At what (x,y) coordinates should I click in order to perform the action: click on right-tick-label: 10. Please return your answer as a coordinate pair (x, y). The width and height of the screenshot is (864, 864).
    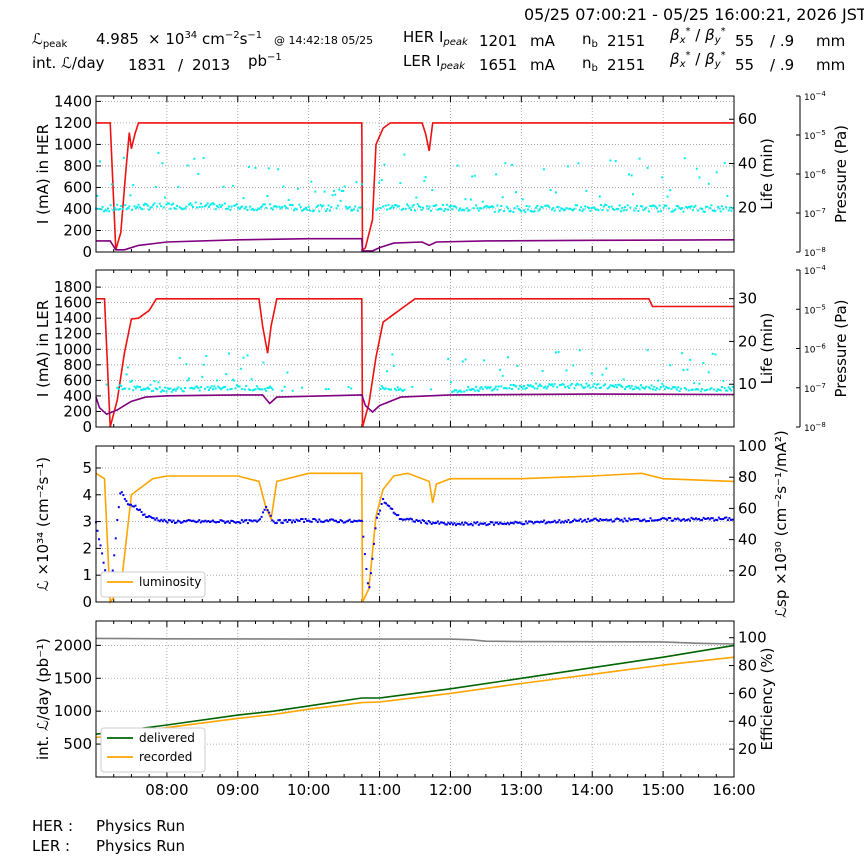
    Looking at the image, I should click on (747, 384).